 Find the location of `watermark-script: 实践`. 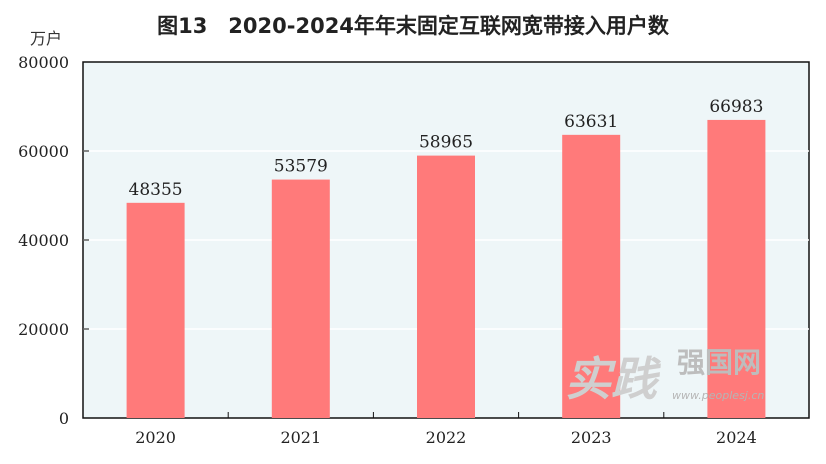

watermark-script: 实践 is located at coordinates (613, 379).